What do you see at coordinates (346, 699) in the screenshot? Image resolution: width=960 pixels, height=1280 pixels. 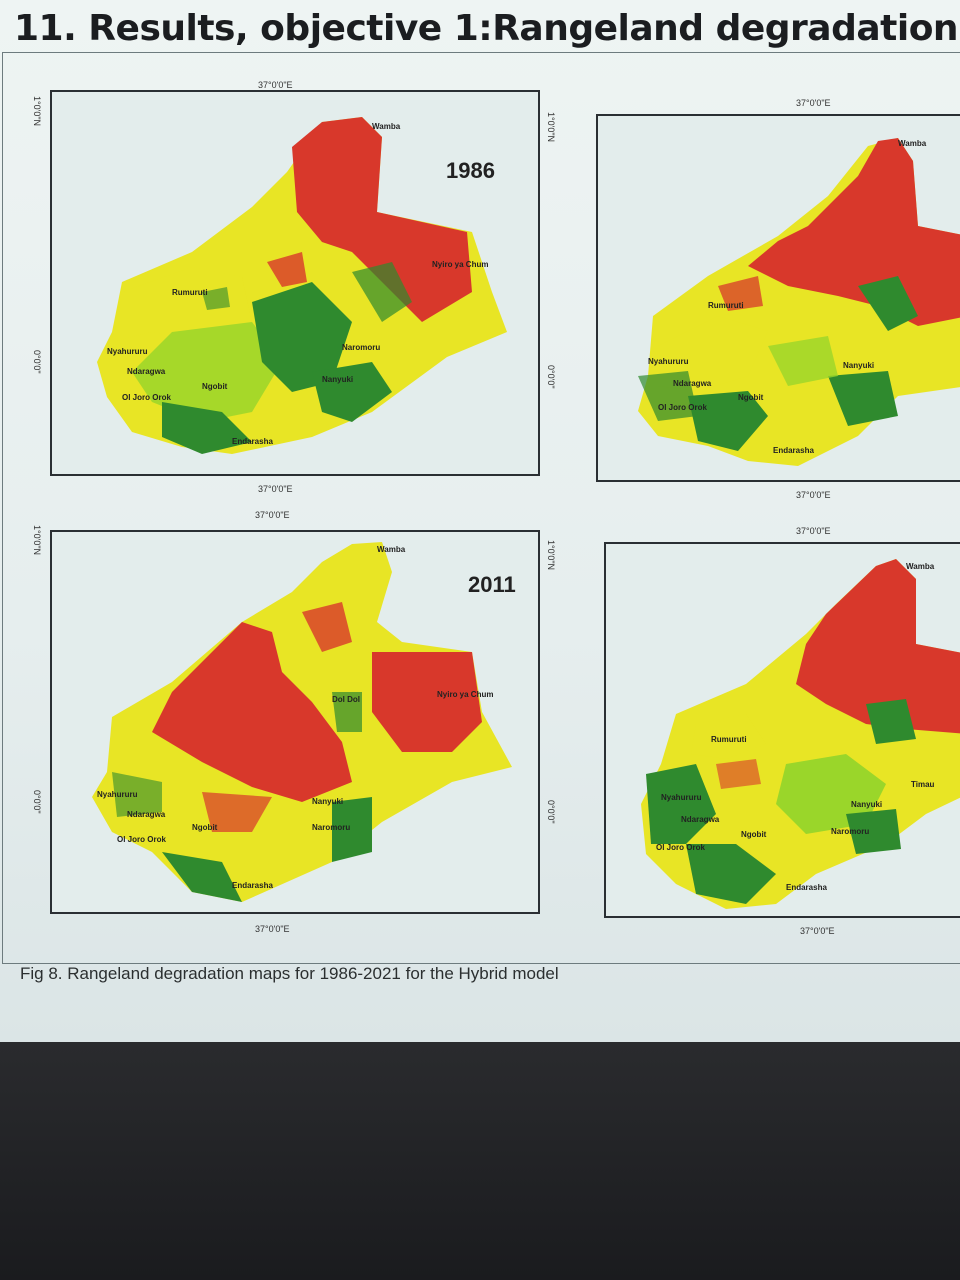 I see `place-label: Dol Dol` at bounding box center [346, 699].